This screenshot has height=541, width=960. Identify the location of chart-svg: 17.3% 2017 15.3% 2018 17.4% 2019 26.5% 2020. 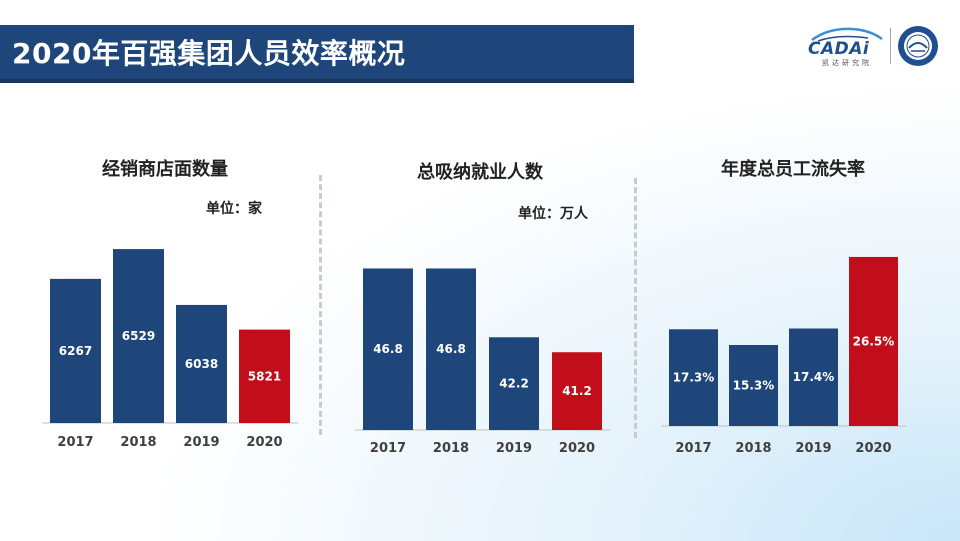
(783, 356).